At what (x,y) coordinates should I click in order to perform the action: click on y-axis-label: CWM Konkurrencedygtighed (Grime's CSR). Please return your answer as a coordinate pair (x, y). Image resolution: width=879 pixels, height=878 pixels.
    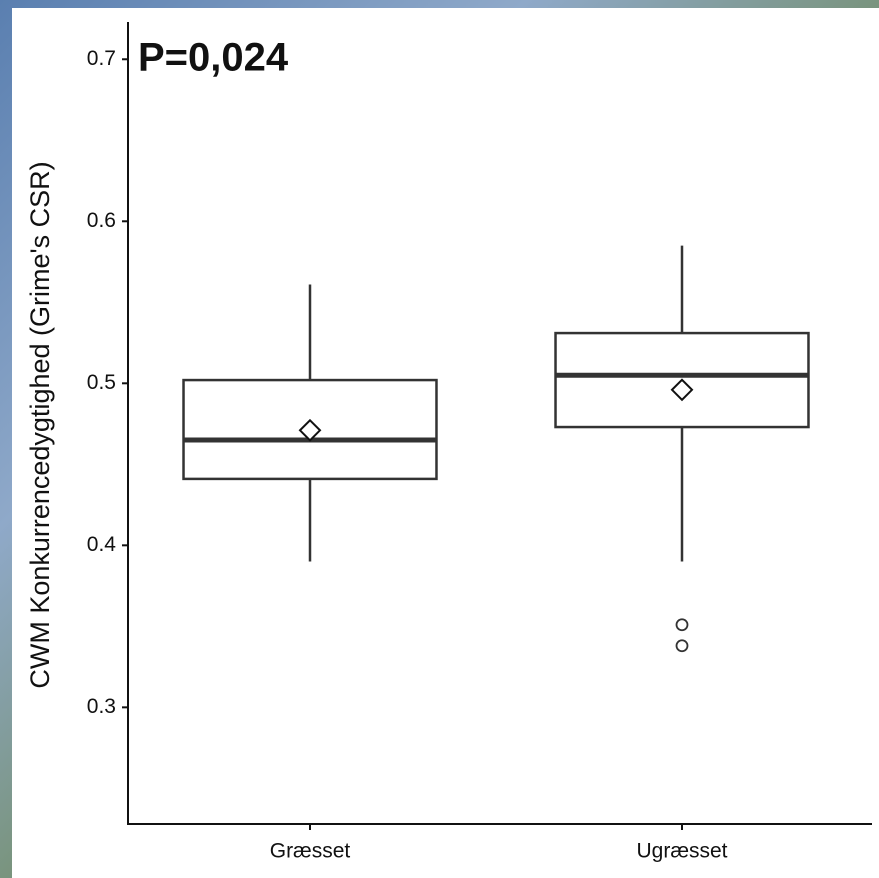
    Looking at the image, I should click on (40, 424).